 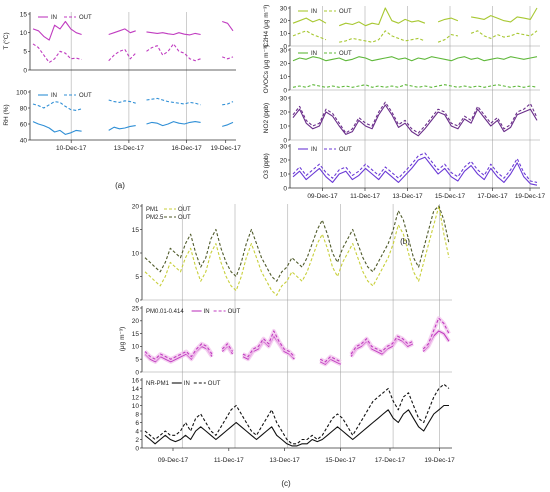 What do you see at coordinates (173, 460) in the screenshot?
I see `x-tick-label: 09-Dec-17` at bounding box center [173, 460].